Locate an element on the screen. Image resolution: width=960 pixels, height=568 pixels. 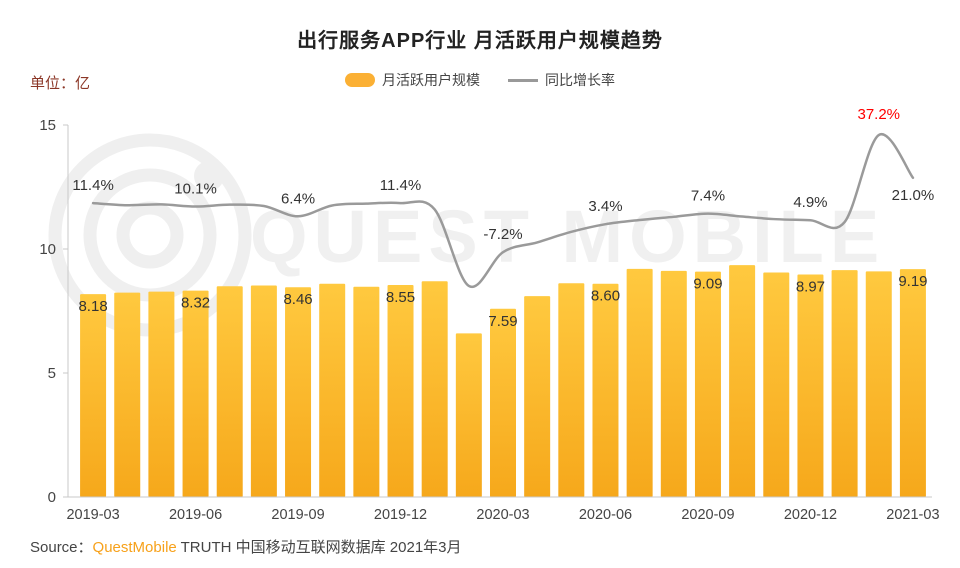
source-brand: QuestMobile is located at coordinates (134, 547).